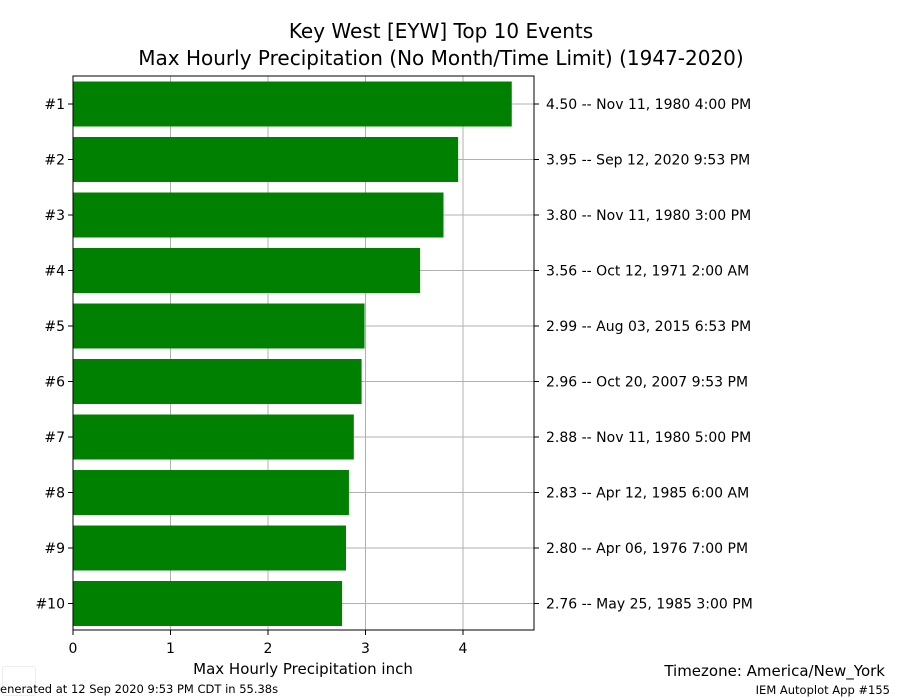 The width and height of the screenshot is (900, 699). I want to click on event-annotation: 3.80 -- Nov 11, 1980 3:00 PM, so click(648, 216).